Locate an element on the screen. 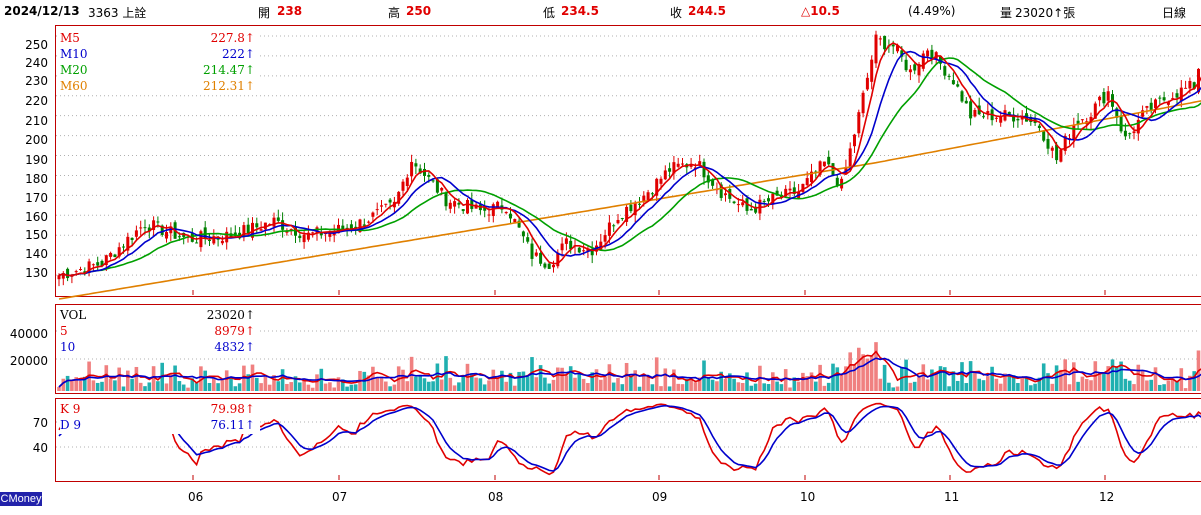 The height and width of the screenshot is (515, 1201). open-label: 開 is located at coordinates (264, 13).